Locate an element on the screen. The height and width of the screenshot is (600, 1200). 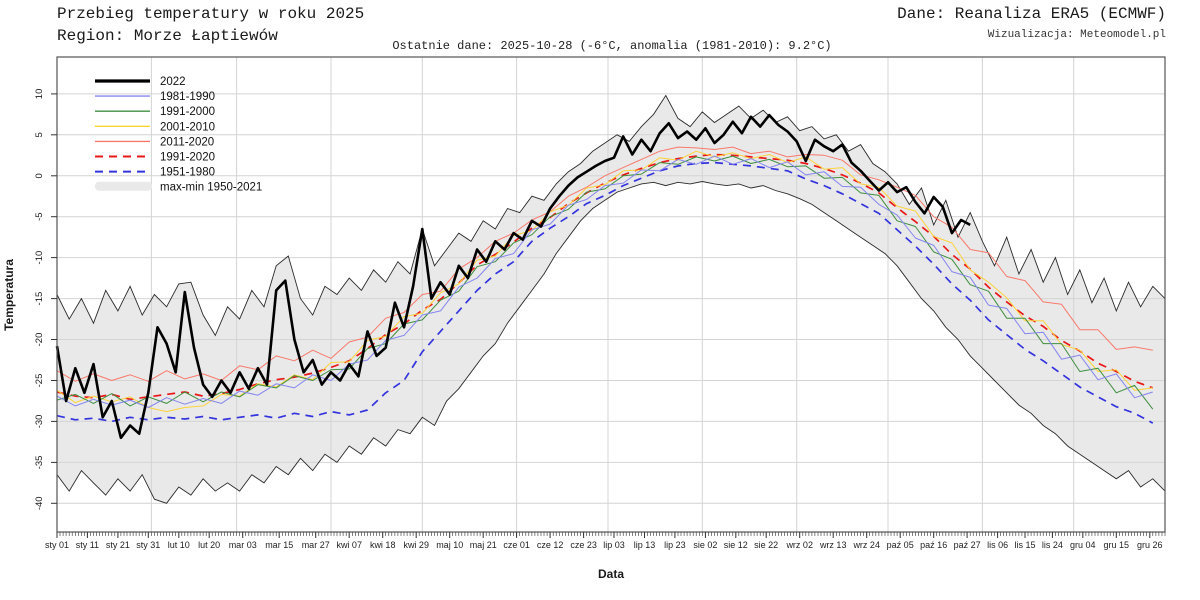
x-tick-label: paź 05 is located at coordinates (900, 545).